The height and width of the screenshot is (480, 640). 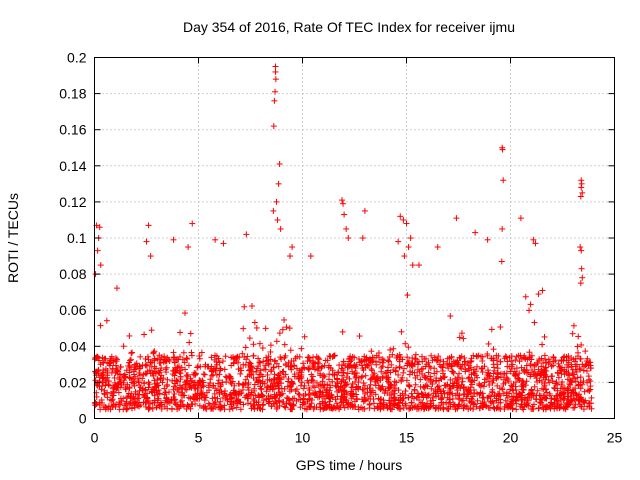 What do you see at coordinates (13, 238) in the screenshot?
I see `y-axis-label: ROTI / TECUs` at bounding box center [13, 238].